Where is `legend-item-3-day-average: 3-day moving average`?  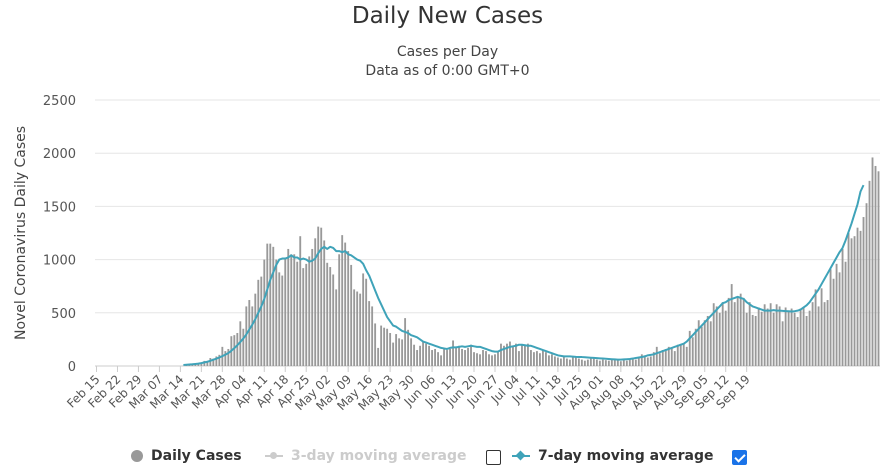 legend-item-3-day-average: 3-day moving average is located at coordinates (366, 456).